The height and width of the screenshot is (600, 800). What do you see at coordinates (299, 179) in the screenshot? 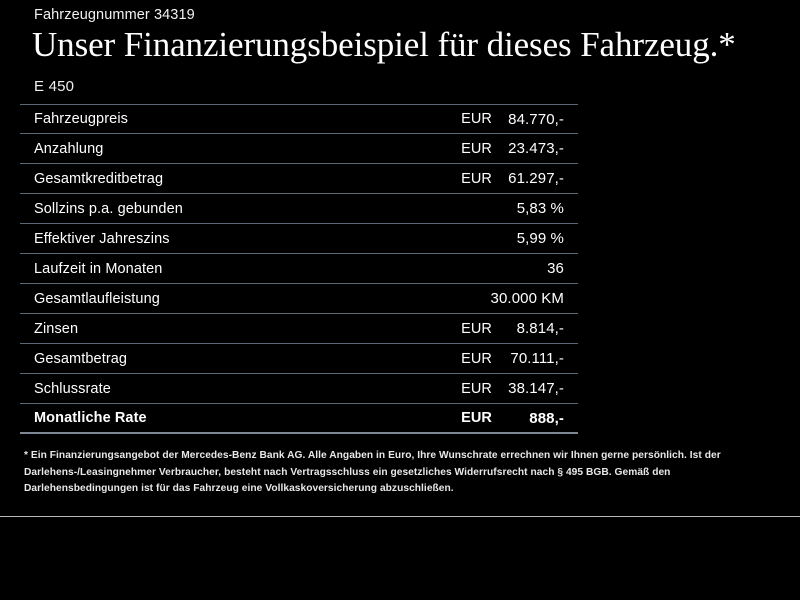
I see `table-row: Gesamtkreditbetrag EUR 61.297,-` at bounding box center [299, 179].